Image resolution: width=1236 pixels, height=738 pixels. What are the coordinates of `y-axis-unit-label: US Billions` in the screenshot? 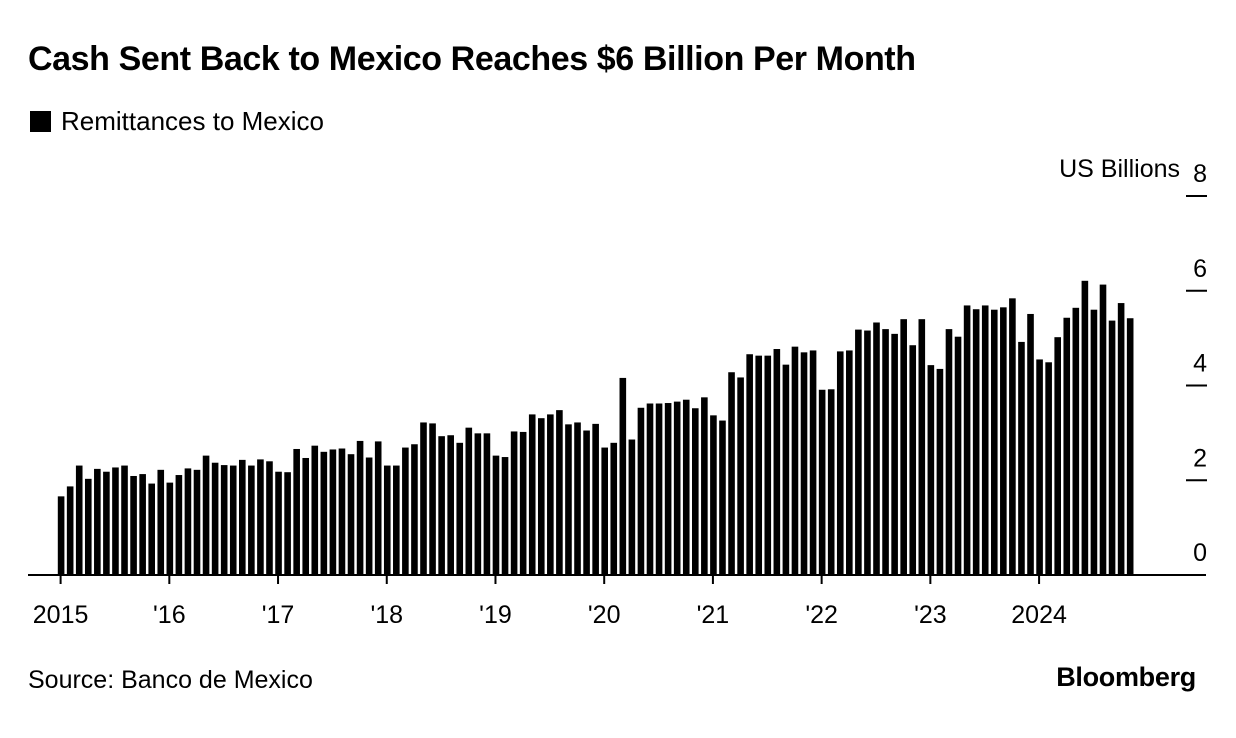 It's located at (1119, 169).